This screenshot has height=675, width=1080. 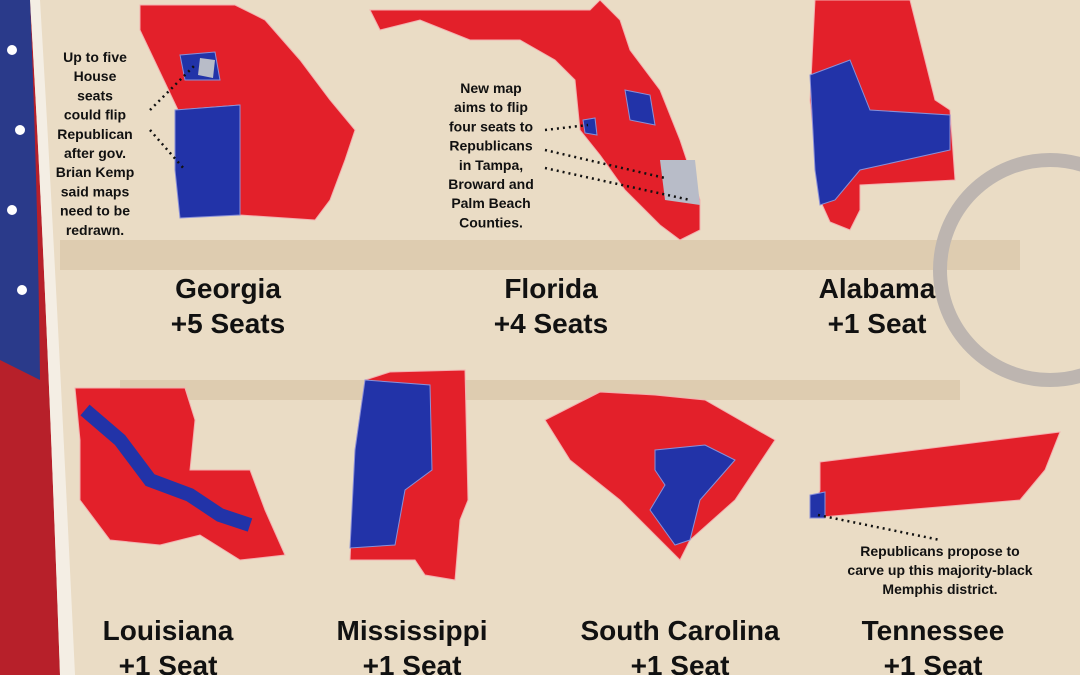 I want to click on annotation-line: redrawn., so click(x=95, y=230).